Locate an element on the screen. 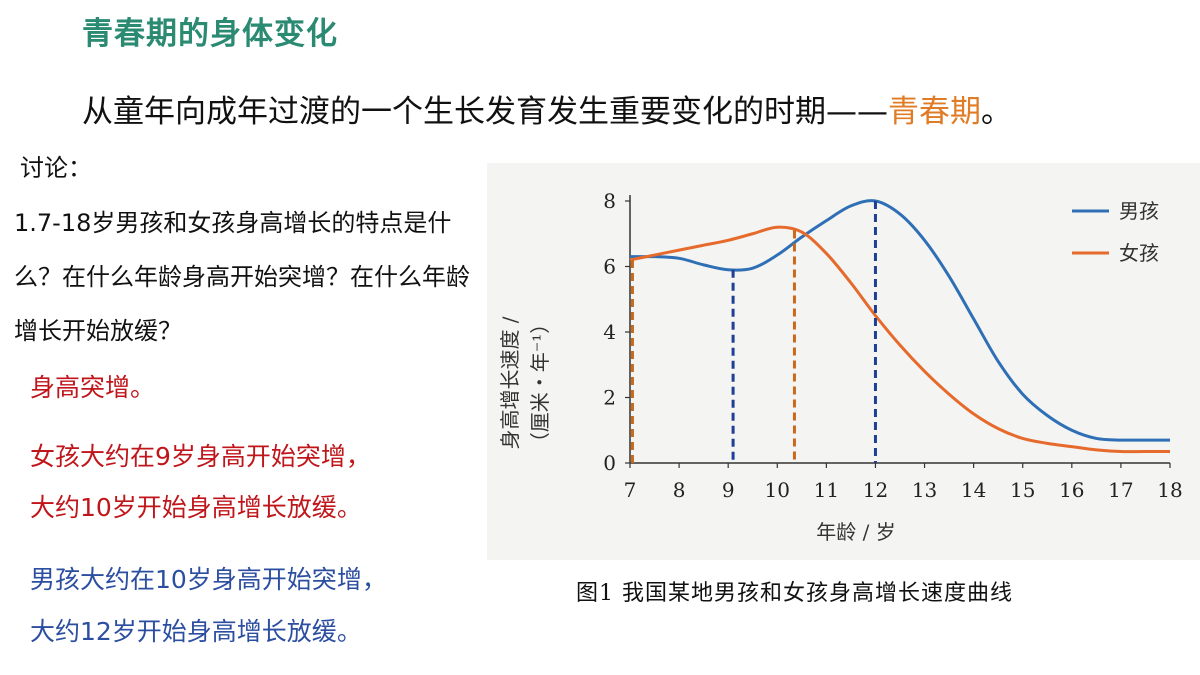 The width and height of the screenshot is (1200, 675). intro-sentence: 从童年向成年过渡的一个生长发育发生重要变化的时期——青春期。 is located at coordinates (547, 108).